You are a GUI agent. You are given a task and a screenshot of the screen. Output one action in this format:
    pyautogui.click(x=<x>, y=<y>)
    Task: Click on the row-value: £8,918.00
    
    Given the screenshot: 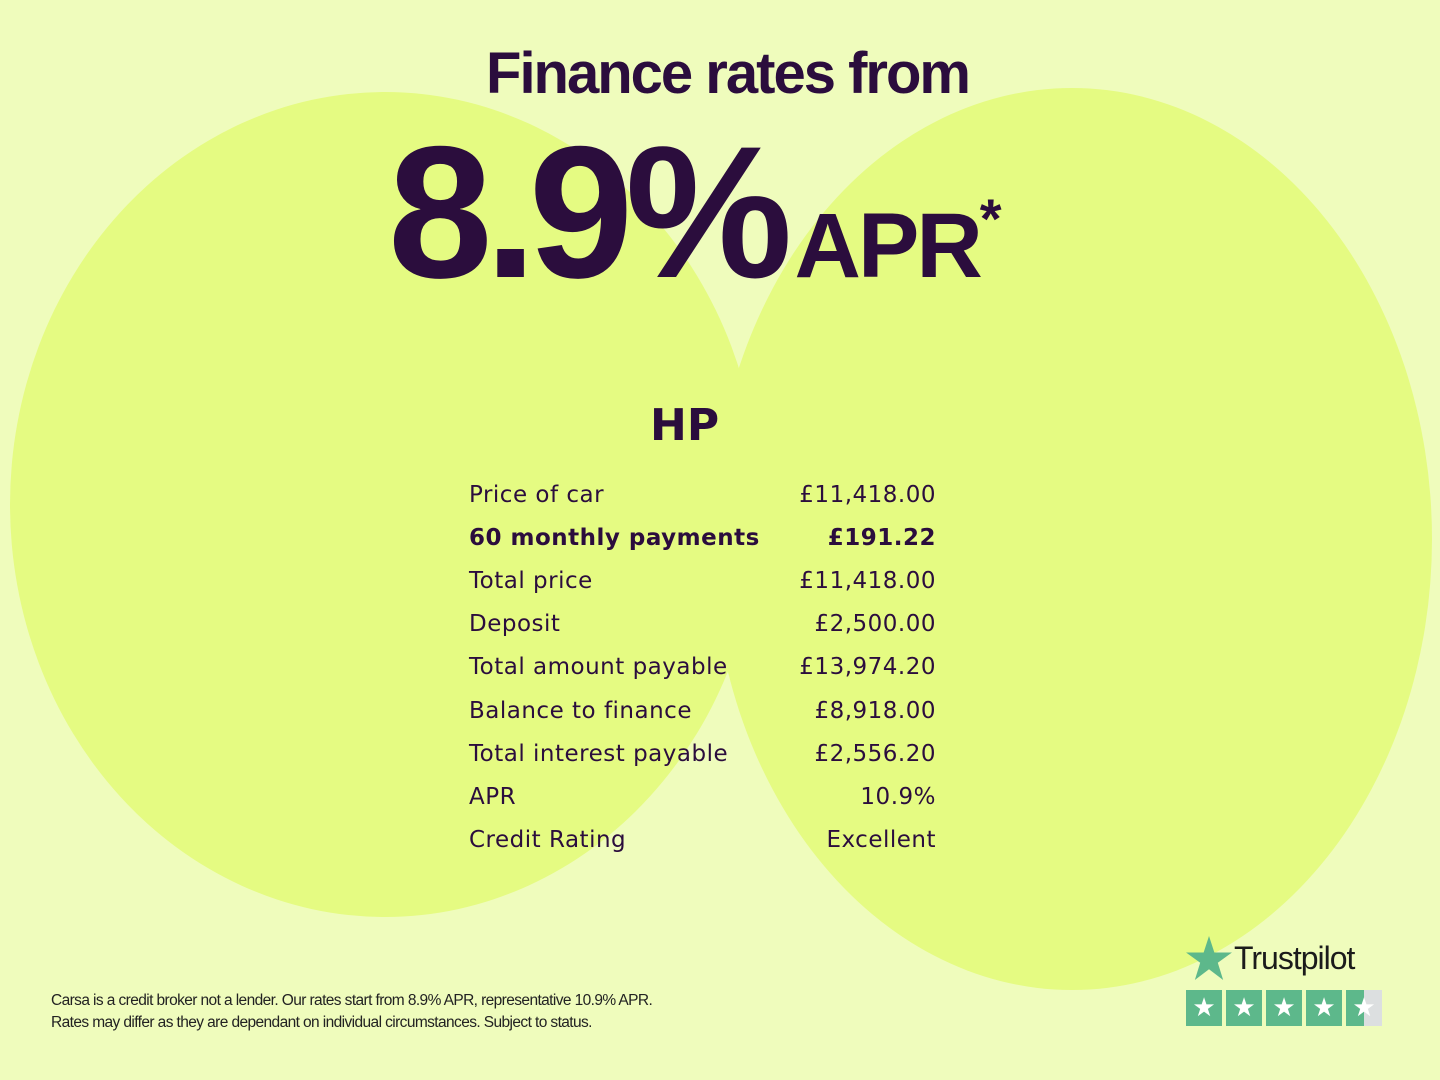 What is the action you would take?
    pyautogui.click(x=875, y=710)
    